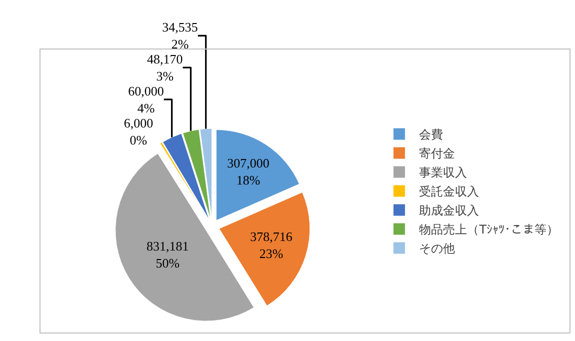 This screenshot has height=341, width=575. I want to click on legend-label: 物品売上（Tｼｬﾂ･こま等）, so click(489, 229).